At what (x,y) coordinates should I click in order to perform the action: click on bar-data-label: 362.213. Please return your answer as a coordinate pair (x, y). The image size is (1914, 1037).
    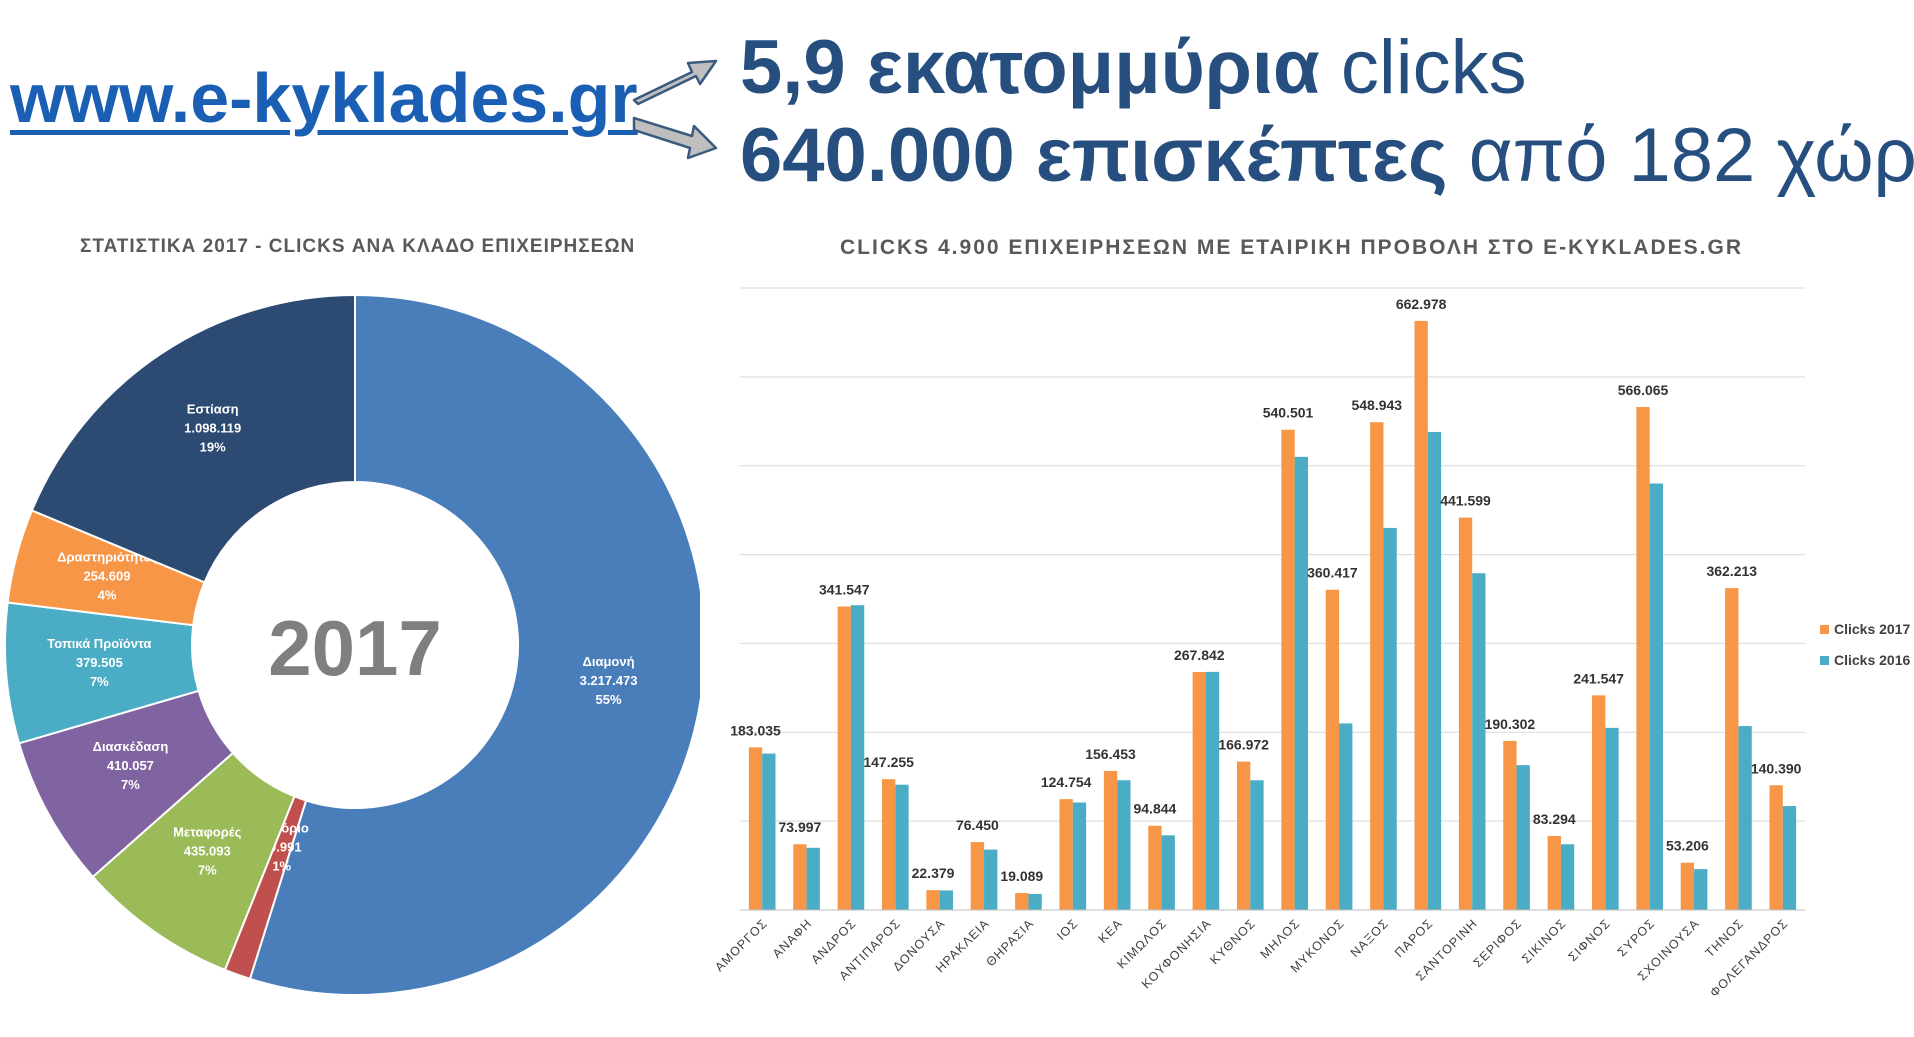
    Looking at the image, I should click on (1731, 571).